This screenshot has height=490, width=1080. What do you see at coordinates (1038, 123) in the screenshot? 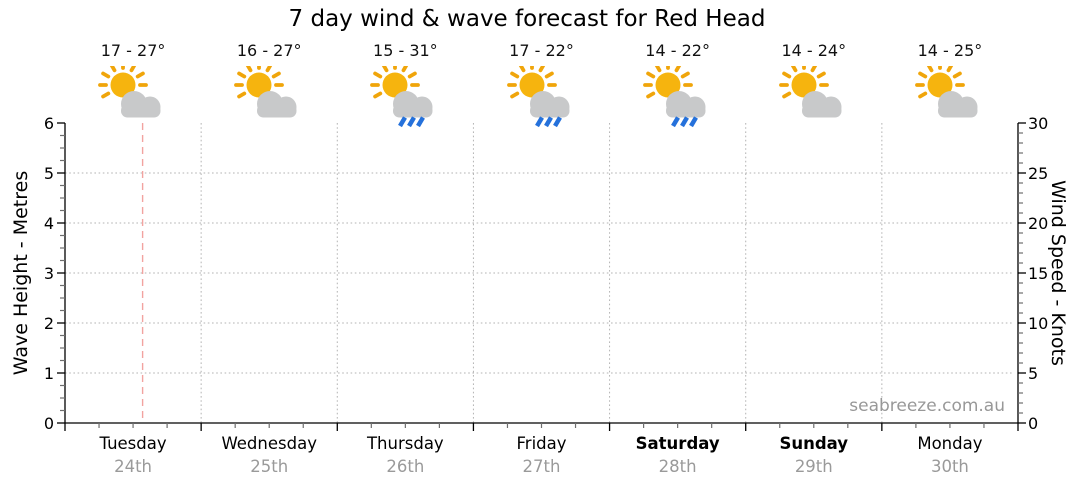
I see `wind-speed-tick-label: 30` at bounding box center [1038, 123].